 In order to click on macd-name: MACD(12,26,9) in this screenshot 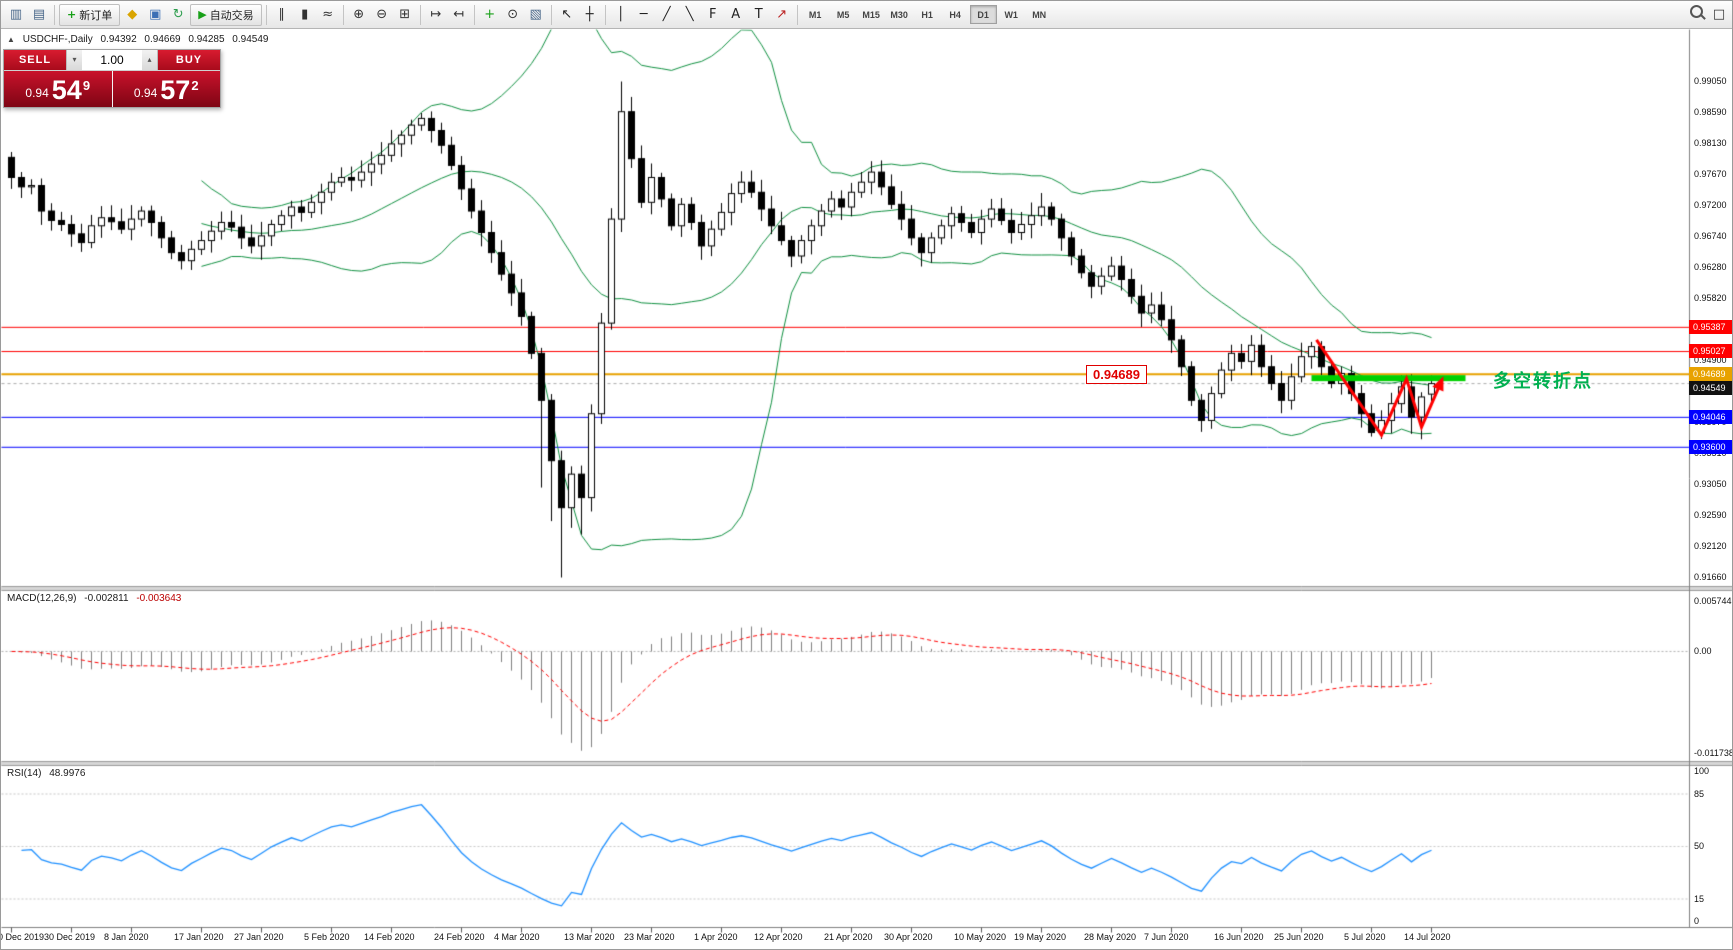, I will do `click(42, 598)`.